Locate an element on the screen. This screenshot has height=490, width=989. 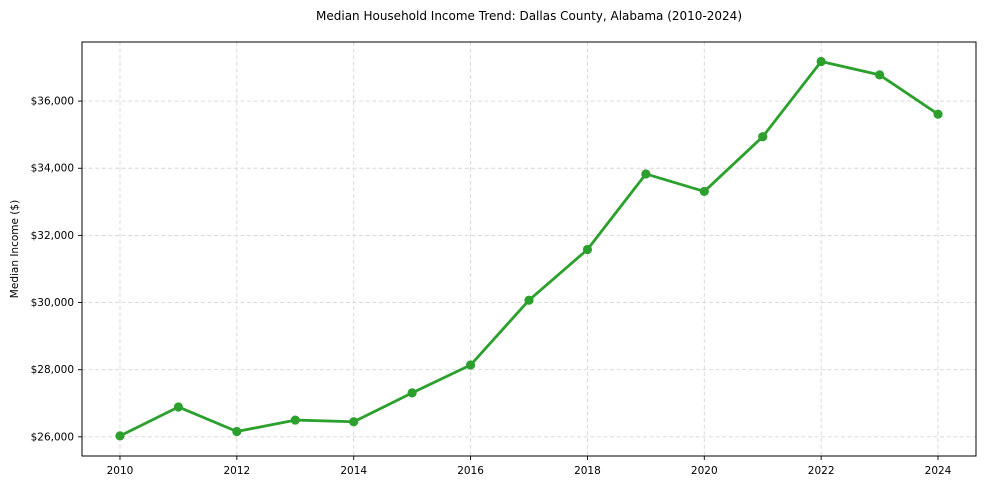
data-point-2014 is located at coordinates (354, 422).